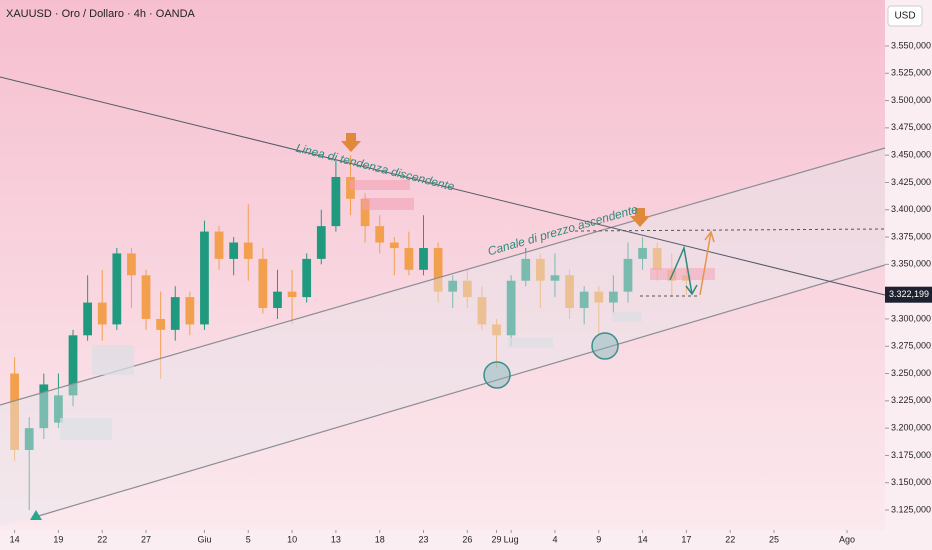  What do you see at coordinates (774, 539) in the screenshot?
I see `x-tick-label: 25` at bounding box center [774, 539].